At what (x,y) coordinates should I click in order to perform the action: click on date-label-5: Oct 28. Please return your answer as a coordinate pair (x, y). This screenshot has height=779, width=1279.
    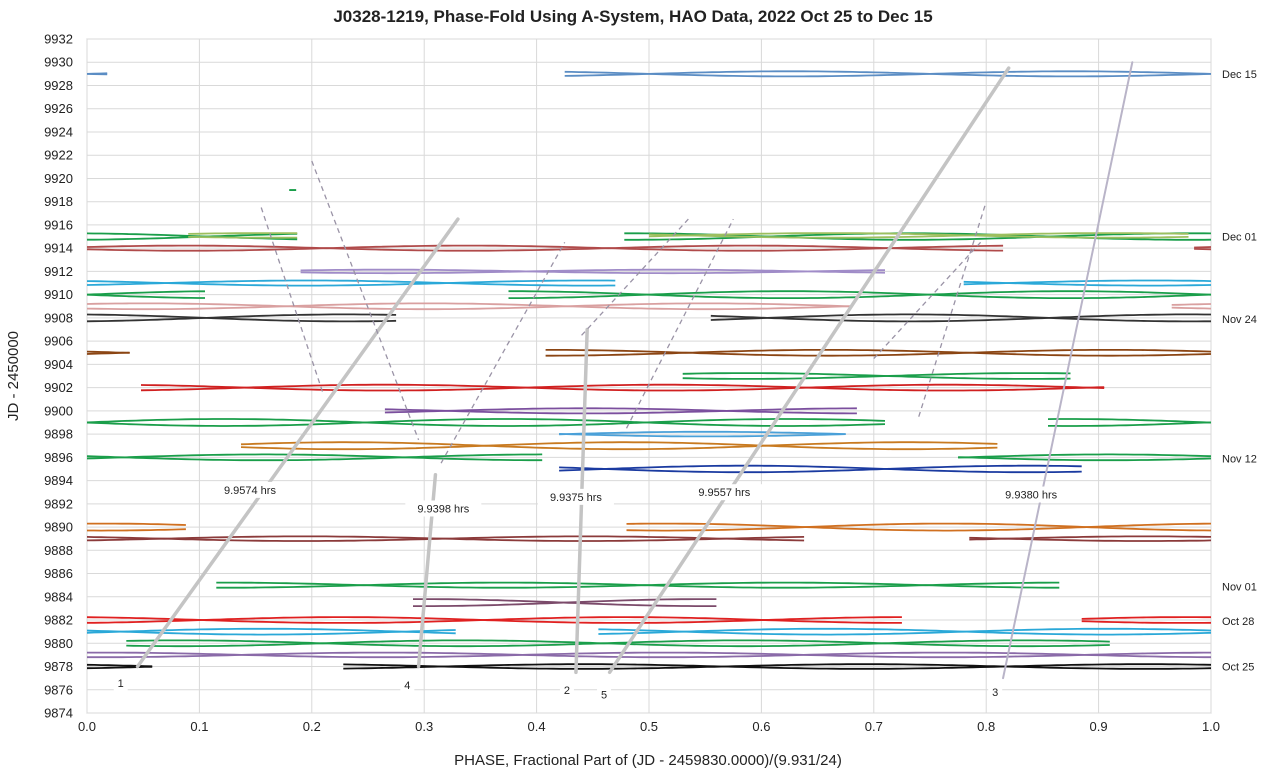
    Looking at the image, I should click on (1238, 622).